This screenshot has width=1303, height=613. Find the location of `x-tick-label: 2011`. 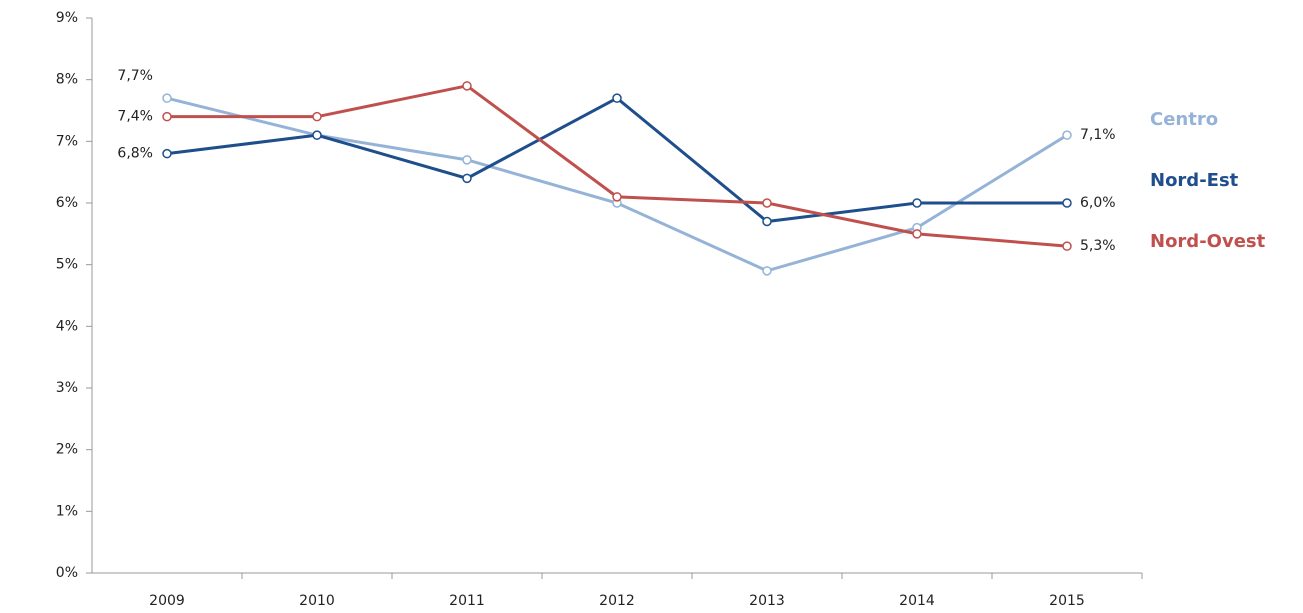

x-tick-label: 2011 is located at coordinates (467, 601).